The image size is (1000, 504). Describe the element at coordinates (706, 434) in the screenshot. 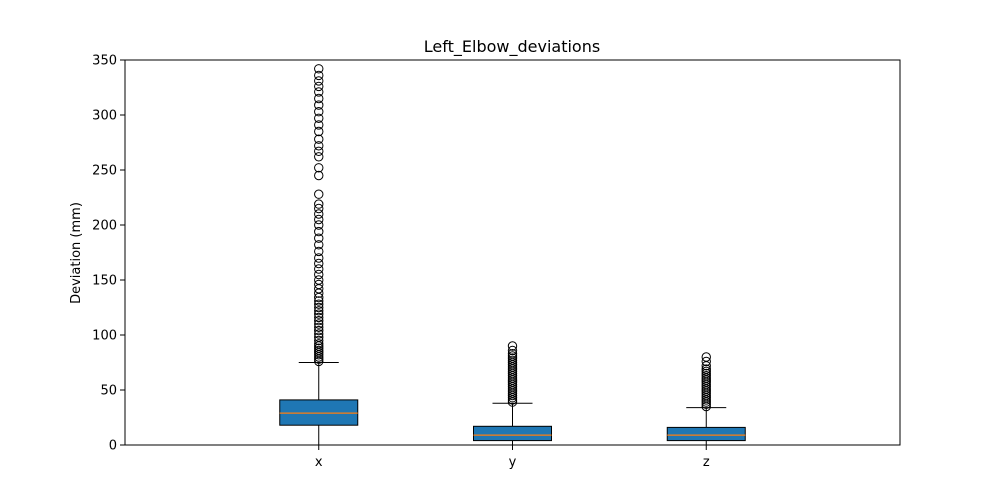

I see `box-z` at that location.